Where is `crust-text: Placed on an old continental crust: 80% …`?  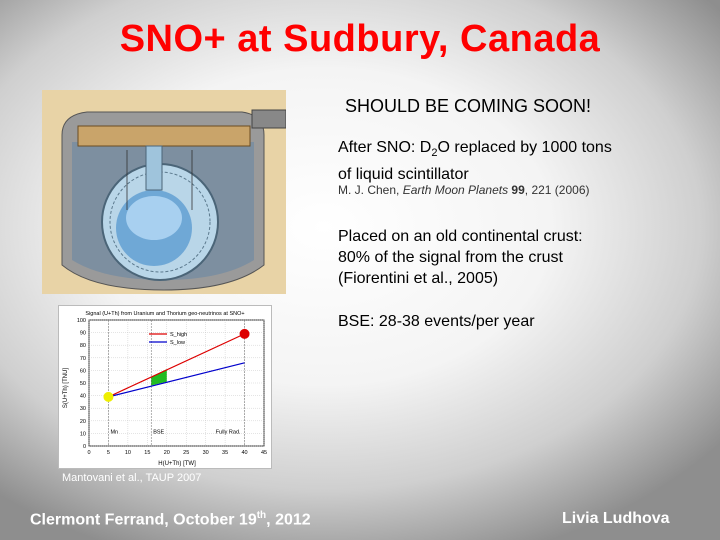 crust-text: Placed on an old continental crust: 80% … is located at coordinates (508, 257).